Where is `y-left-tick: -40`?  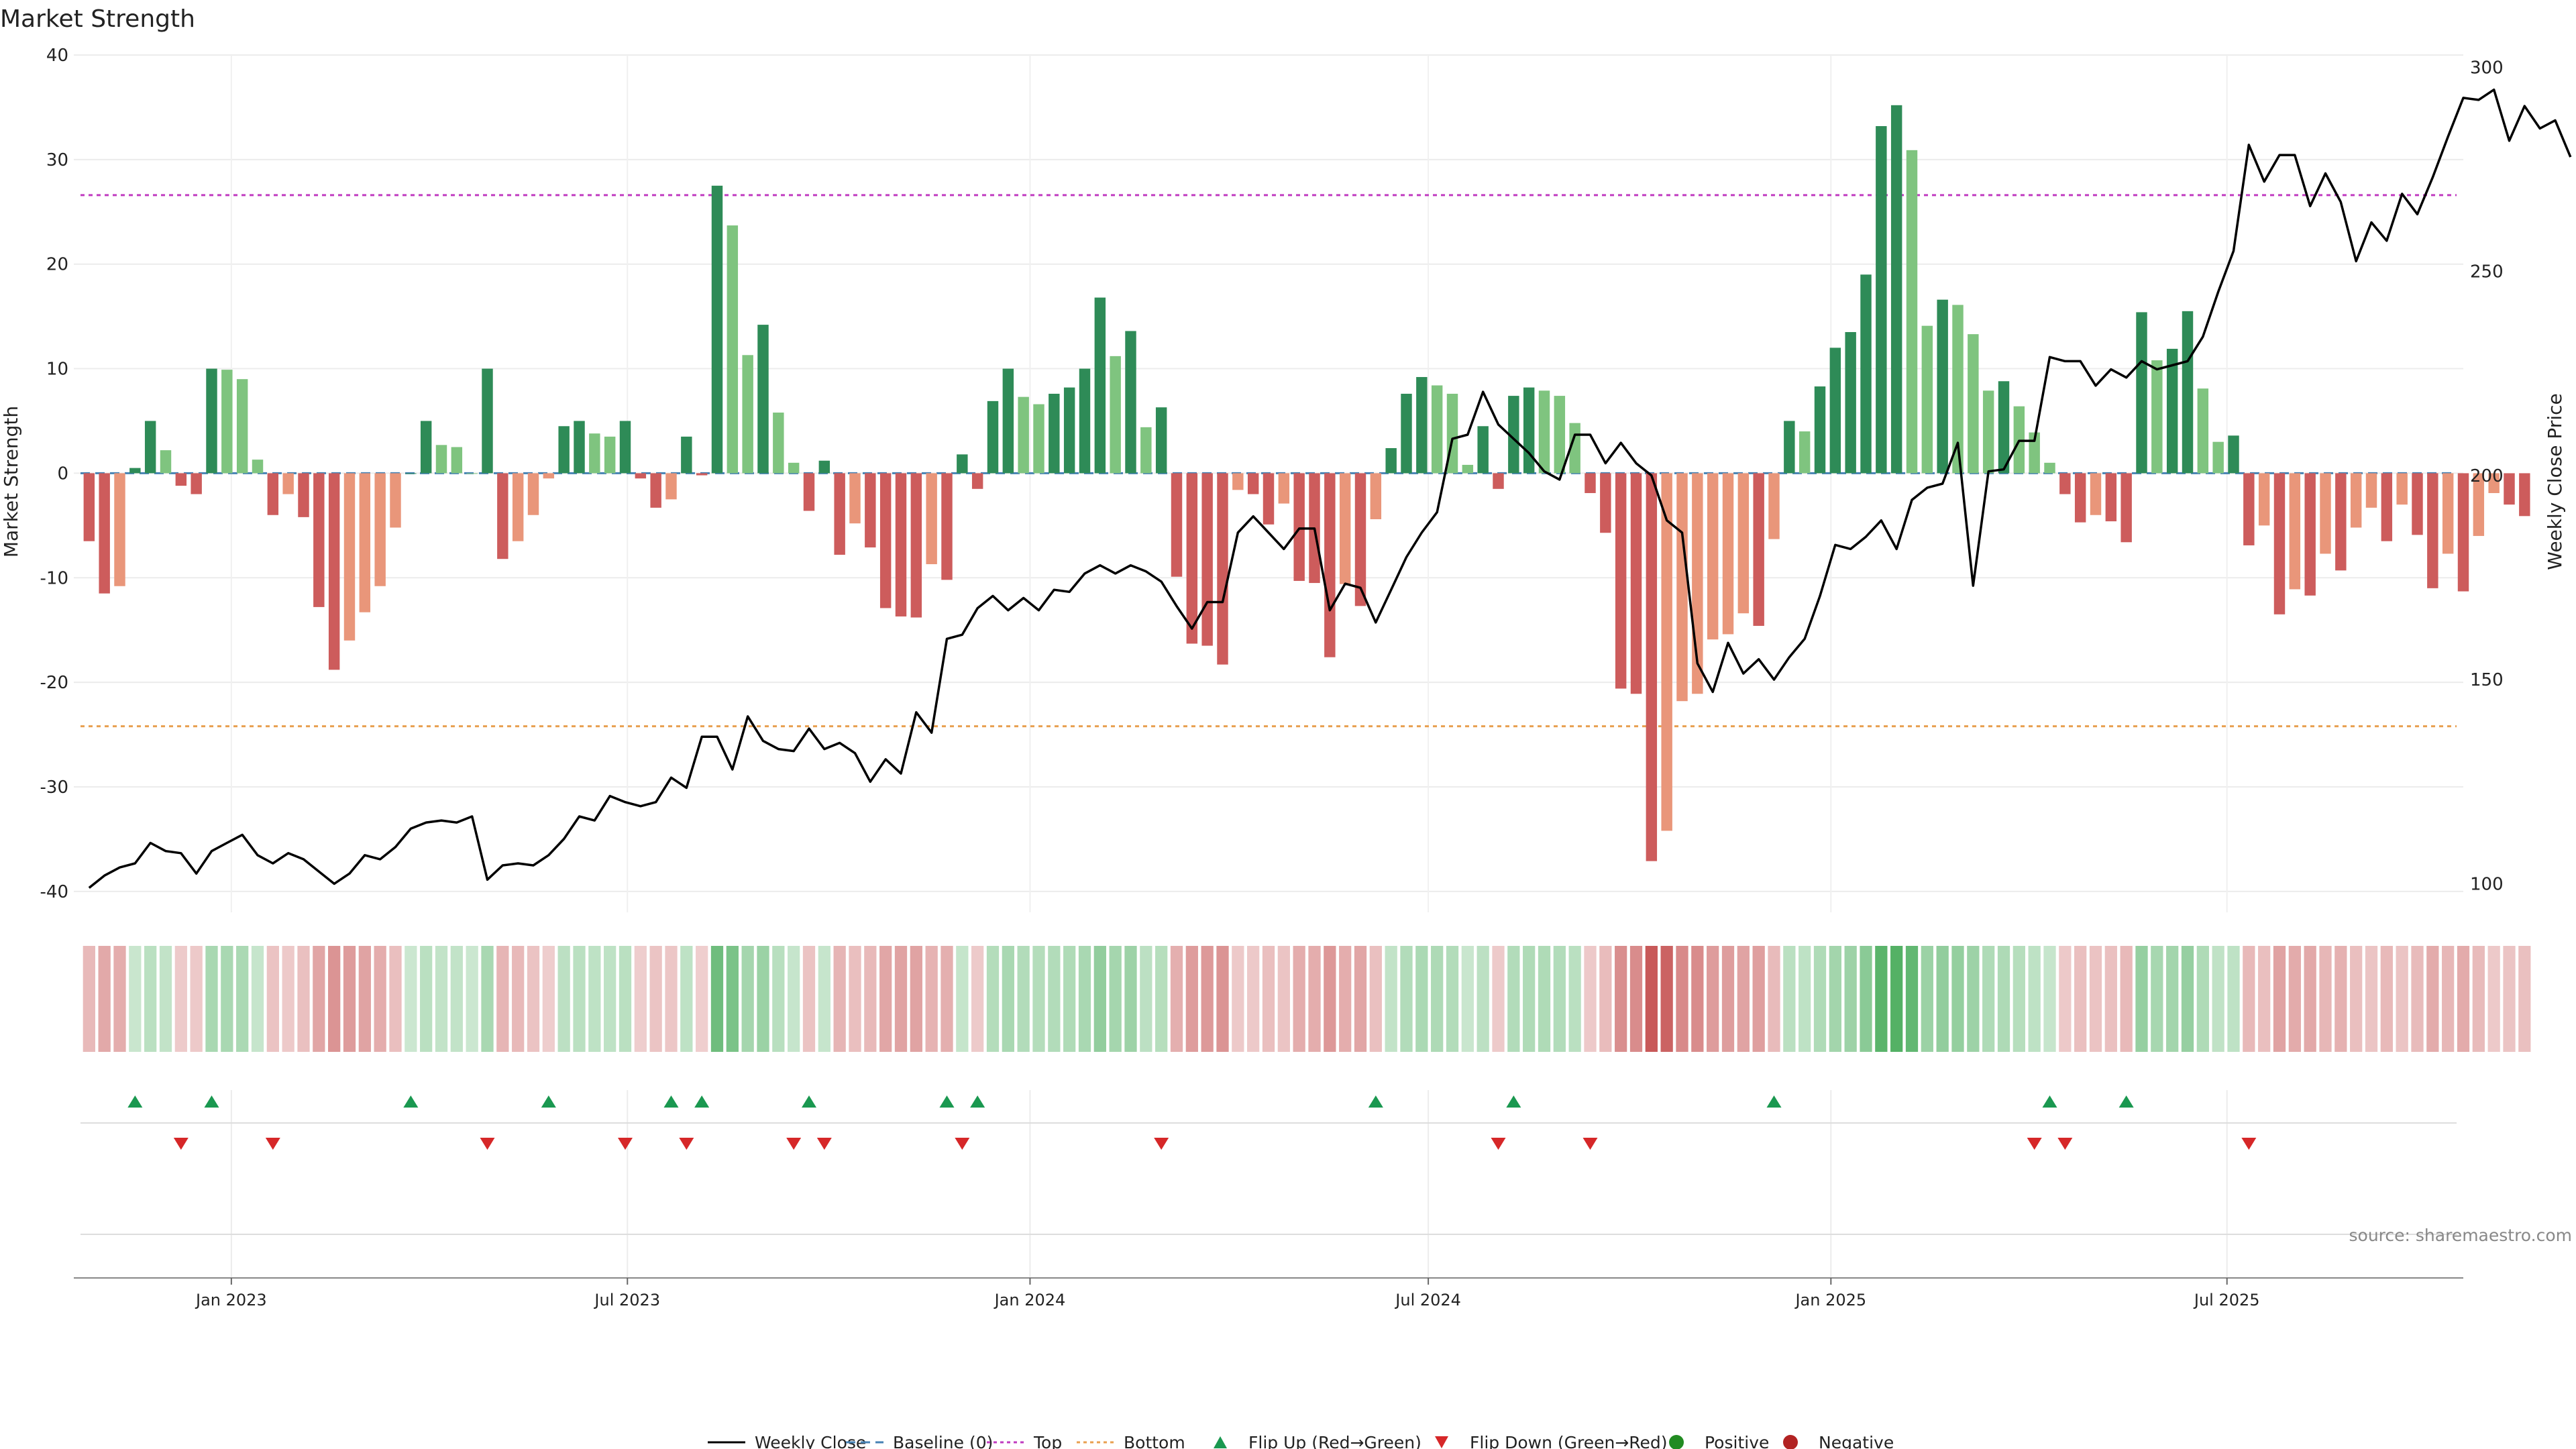
y-left-tick: -40 is located at coordinates (54, 892).